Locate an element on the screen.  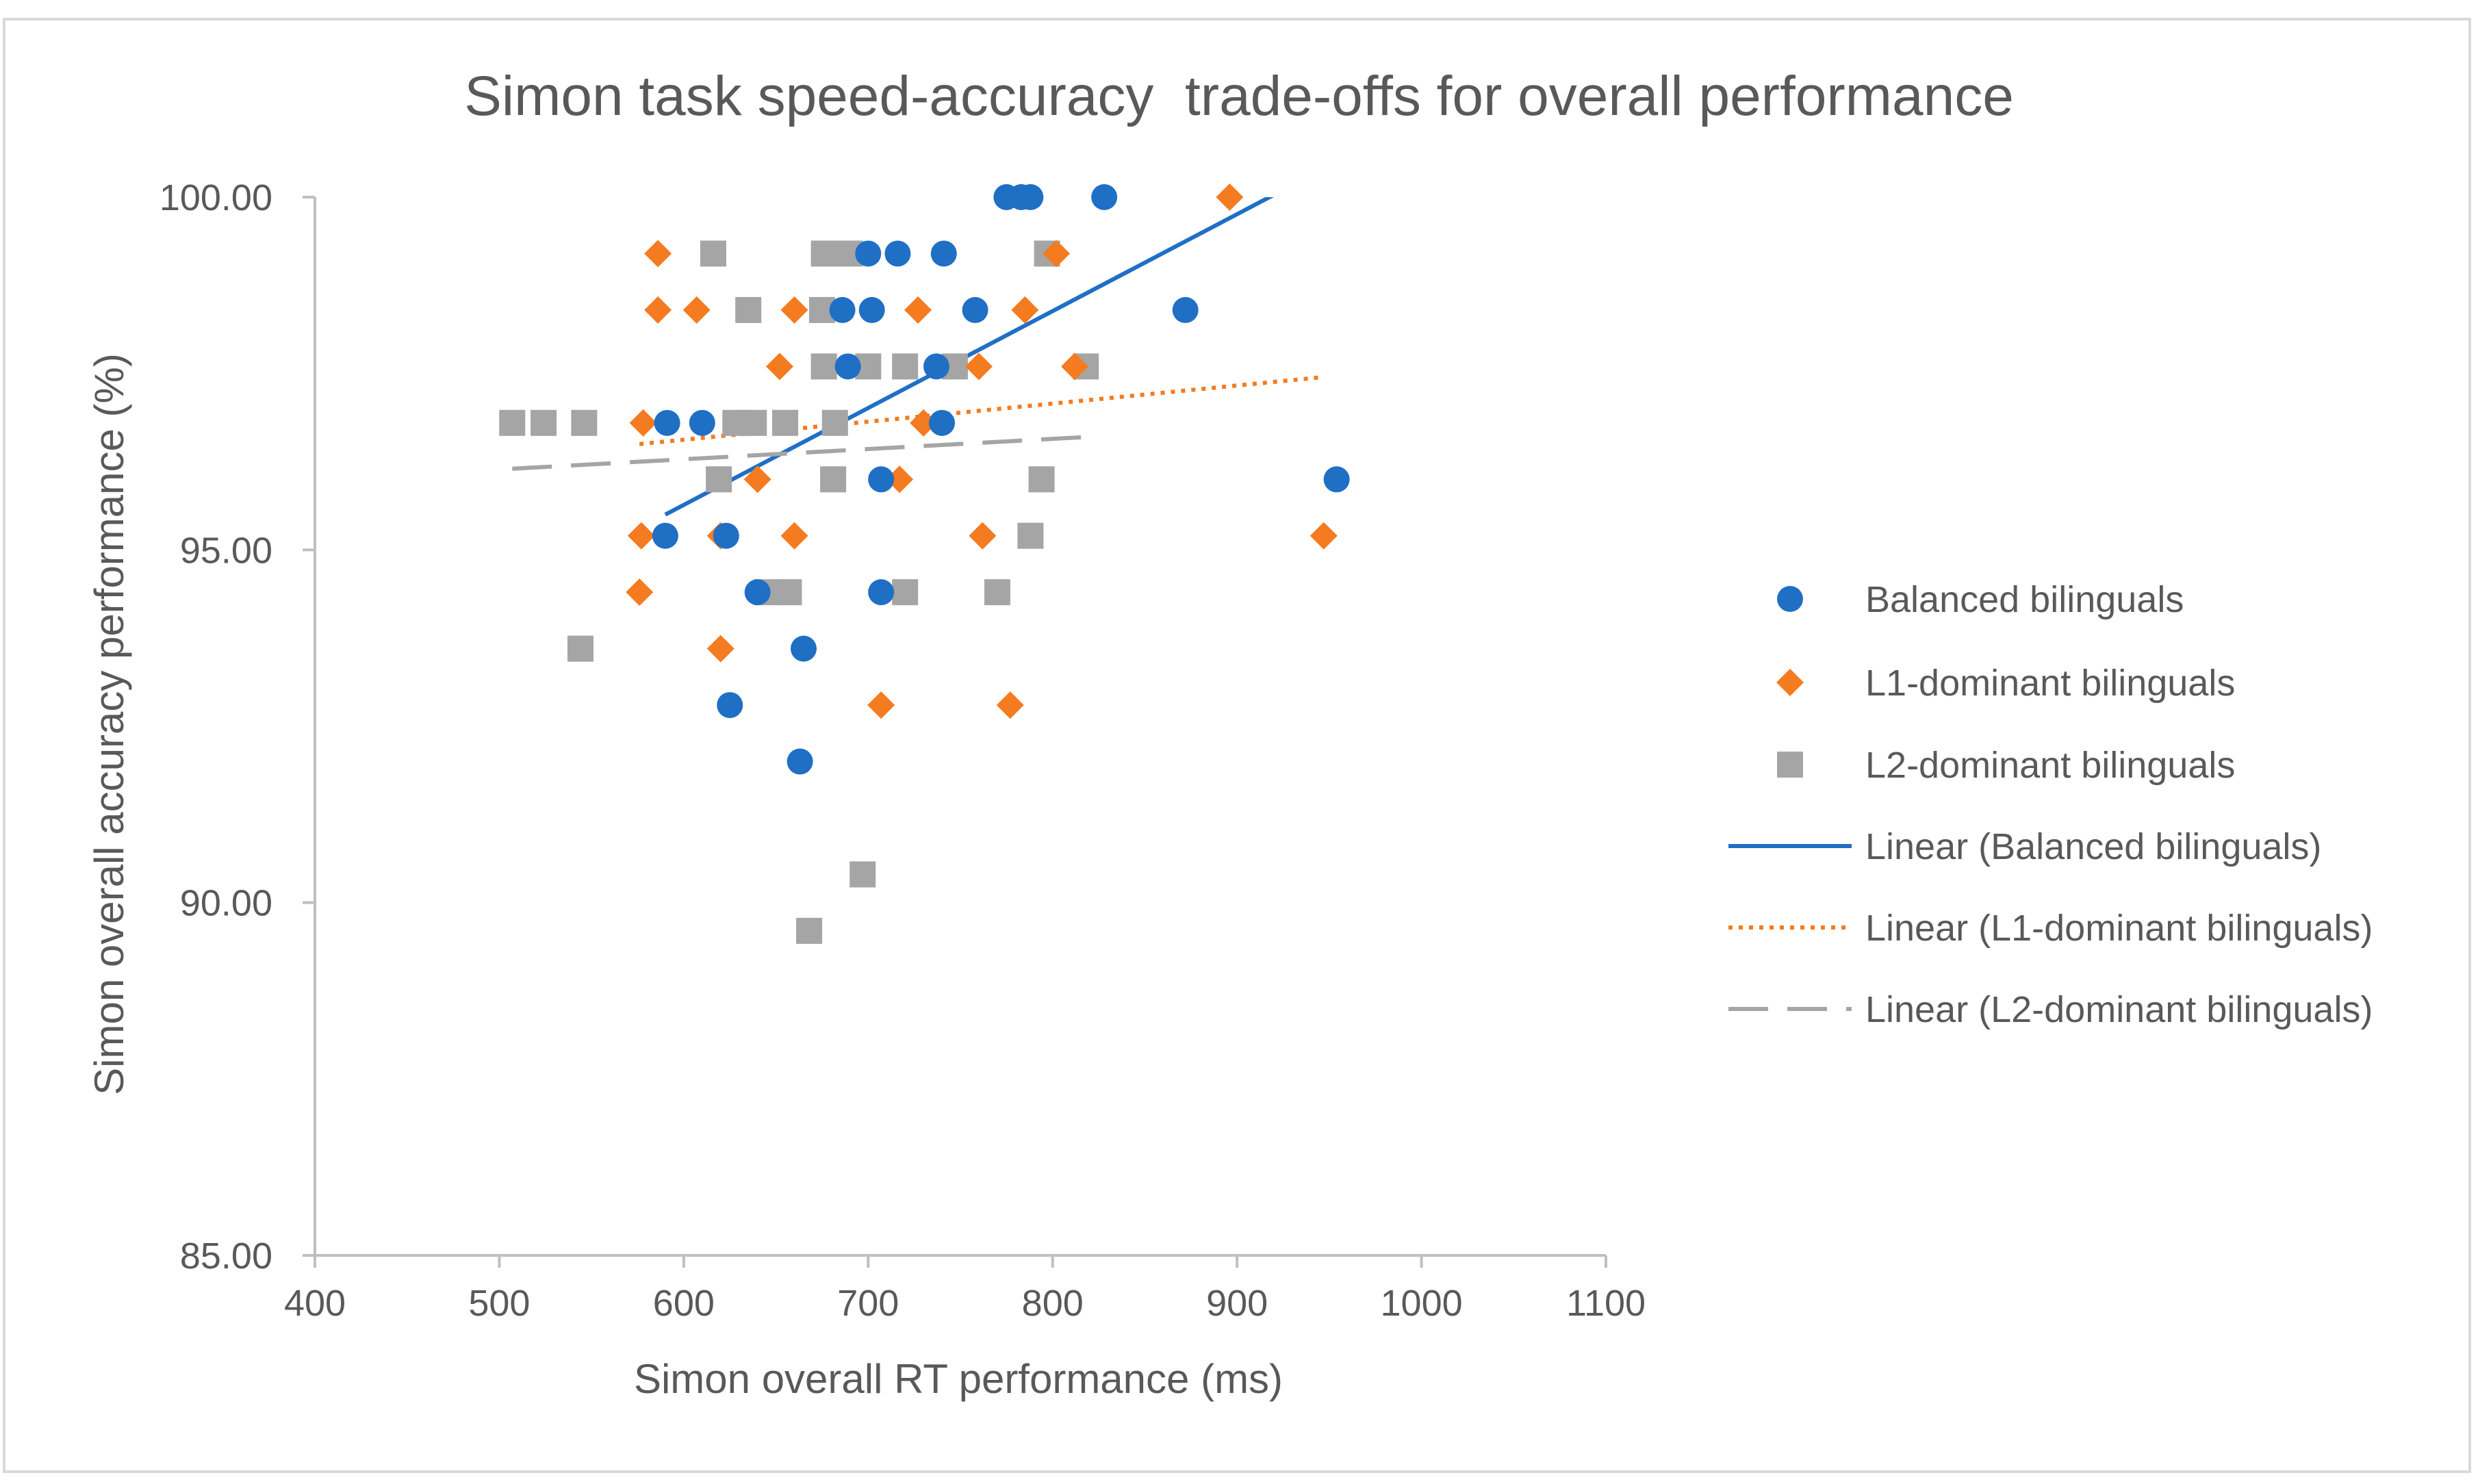
x-tick-label: 400 is located at coordinates (315, 1303).